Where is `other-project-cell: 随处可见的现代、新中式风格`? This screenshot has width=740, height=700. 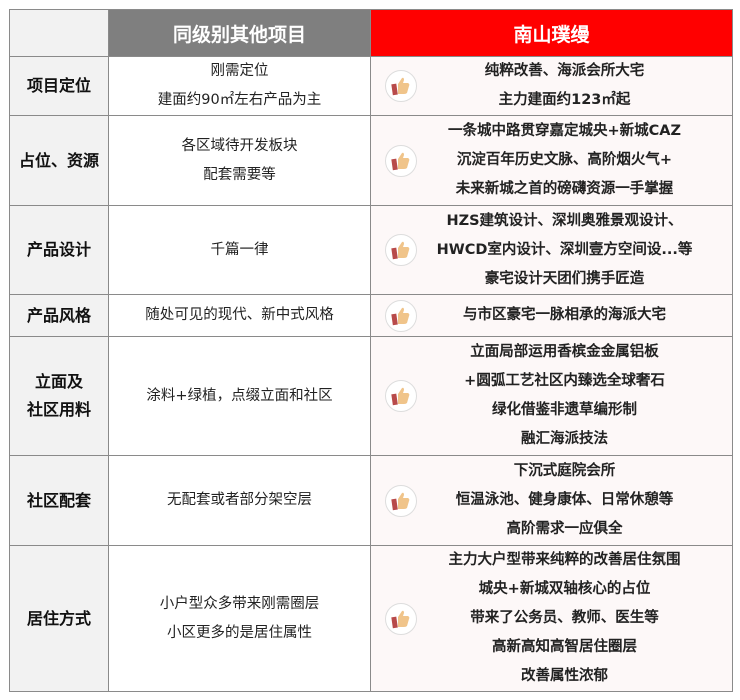
other-project-cell: 随处可见的现代、新中式风格 is located at coordinates (239, 315).